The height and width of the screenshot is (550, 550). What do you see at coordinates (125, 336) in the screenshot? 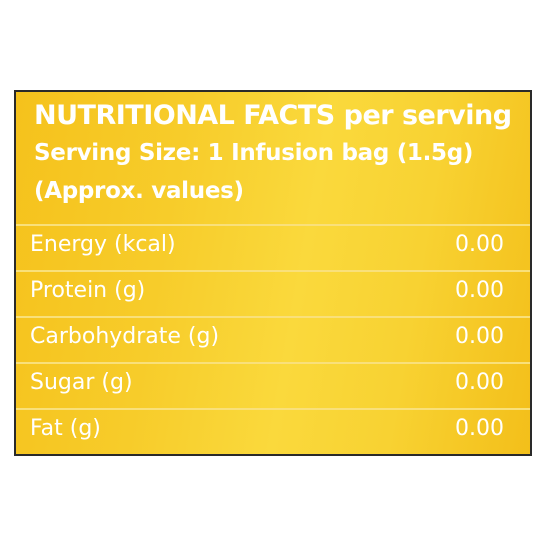
I see `nutrient-label: Carbohydrate (g)` at bounding box center [125, 336].